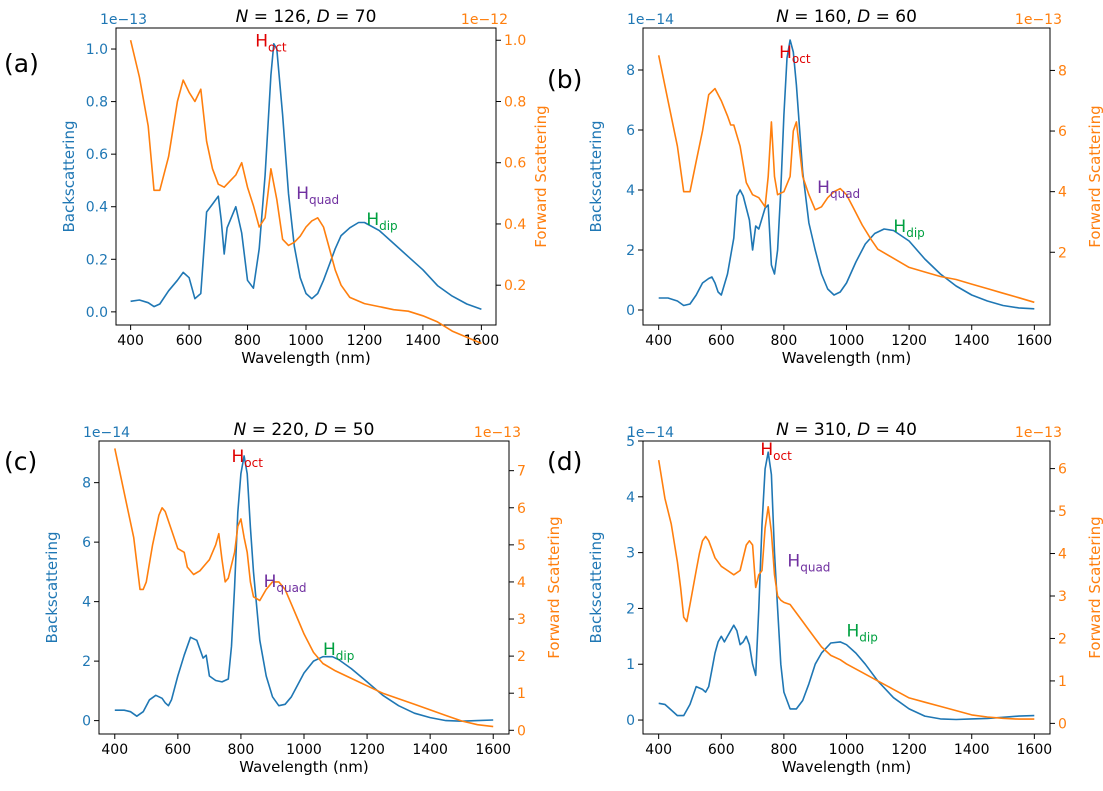  What do you see at coordinates (304, 430) in the screenshot?
I see `chart-title: N = 220, D = 50` at bounding box center [304, 430].